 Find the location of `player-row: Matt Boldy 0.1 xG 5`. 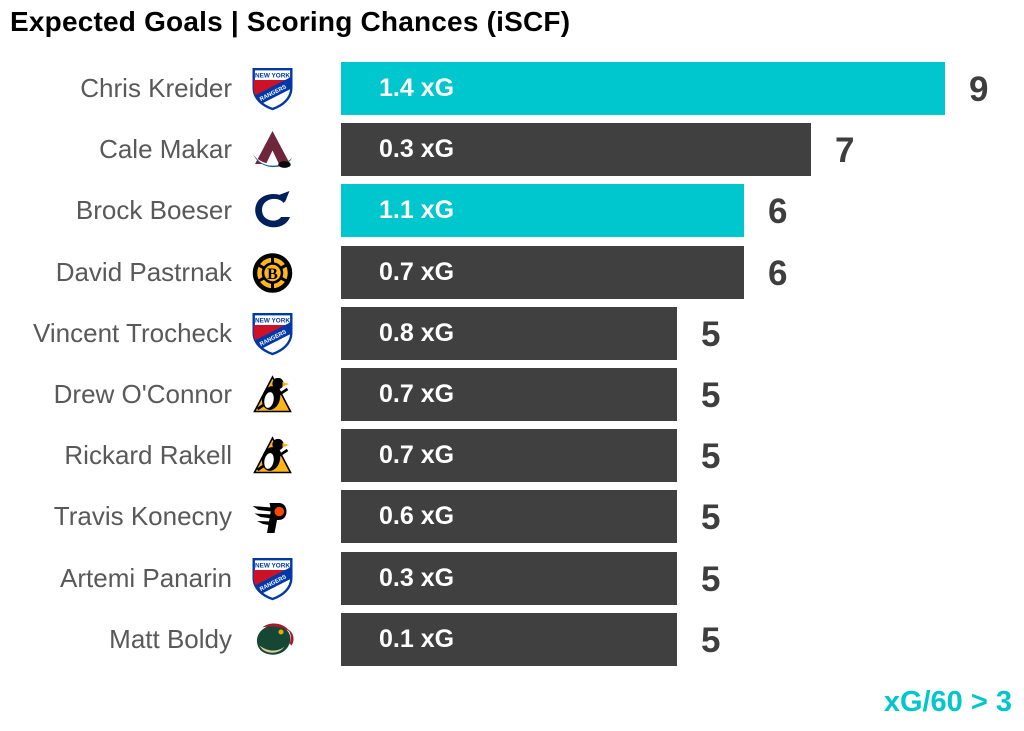

player-row: Matt Boldy 0.1 xG 5 is located at coordinates (512, 639).